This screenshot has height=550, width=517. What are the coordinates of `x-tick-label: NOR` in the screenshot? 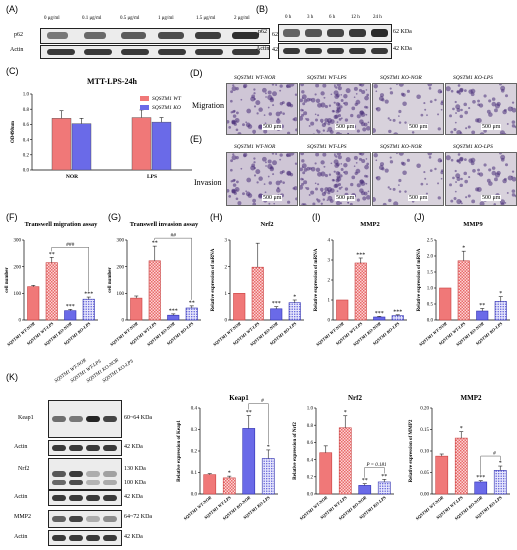 It's located at (72, 177).